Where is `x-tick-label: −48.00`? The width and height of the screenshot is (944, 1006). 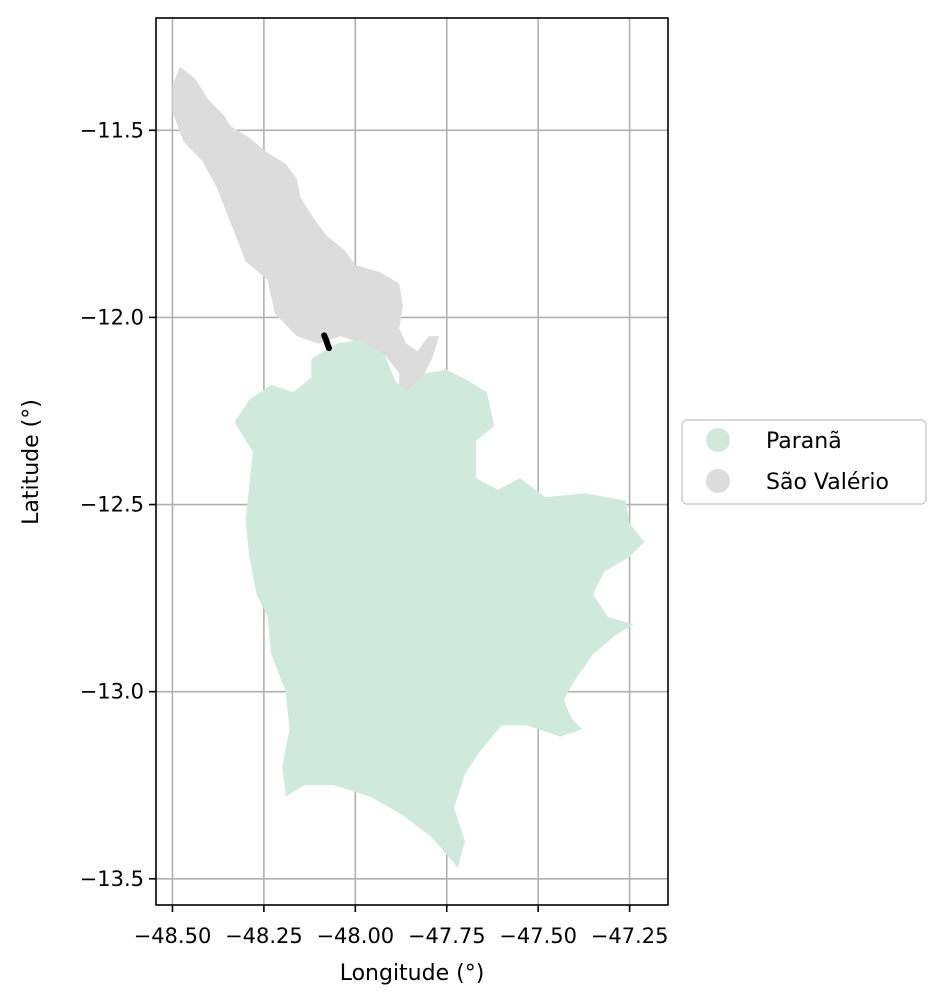
x-tick-label: −48.00 is located at coordinates (355, 936).